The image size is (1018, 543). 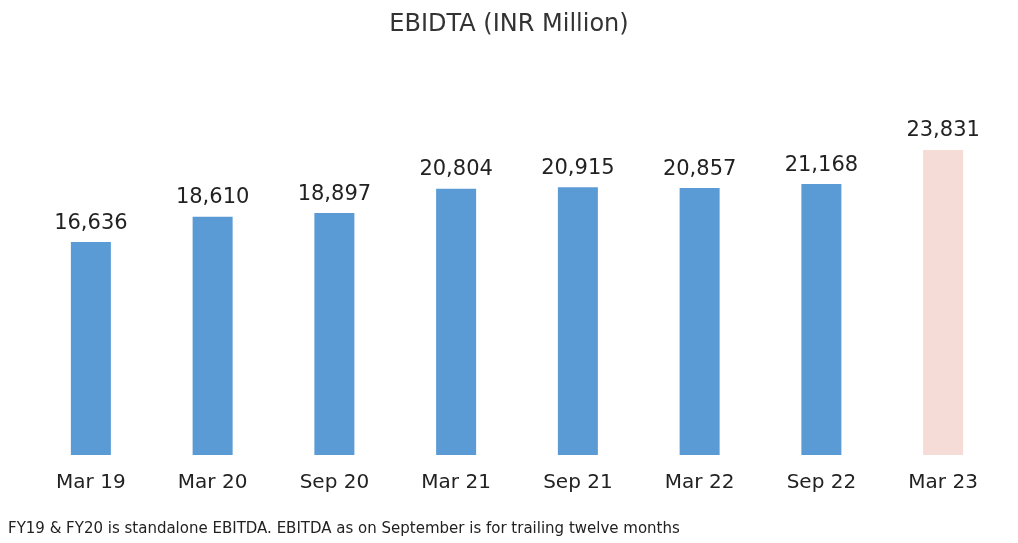 What do you see at coordinates (509, 23) in the screenshot?
I see `chart-title: EBIDTA (INR Million)` at bounding box center [509, 23].